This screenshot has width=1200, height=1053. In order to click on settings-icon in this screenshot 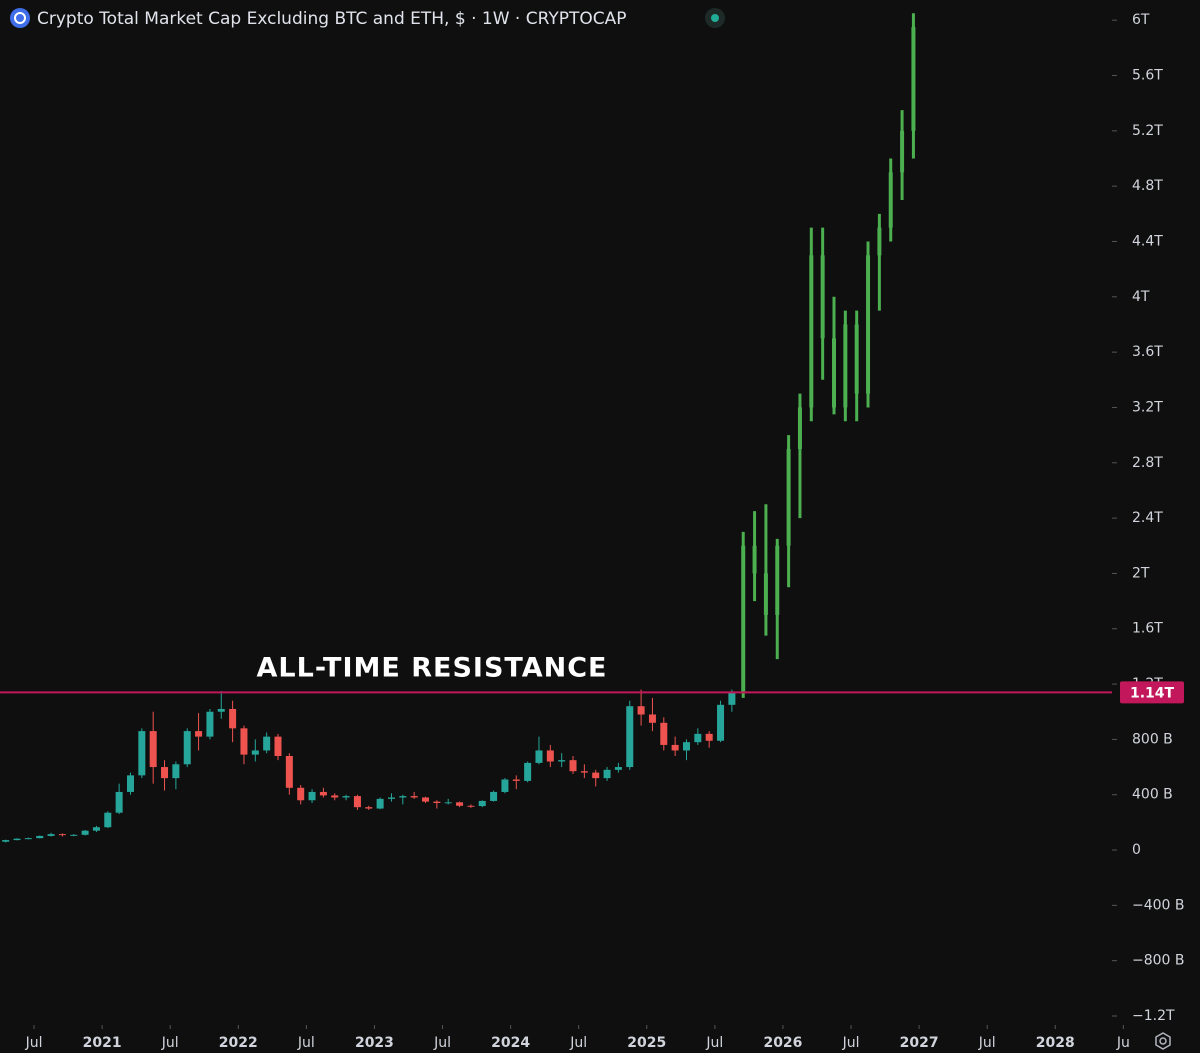, I will do `click(1163, 1041)`.